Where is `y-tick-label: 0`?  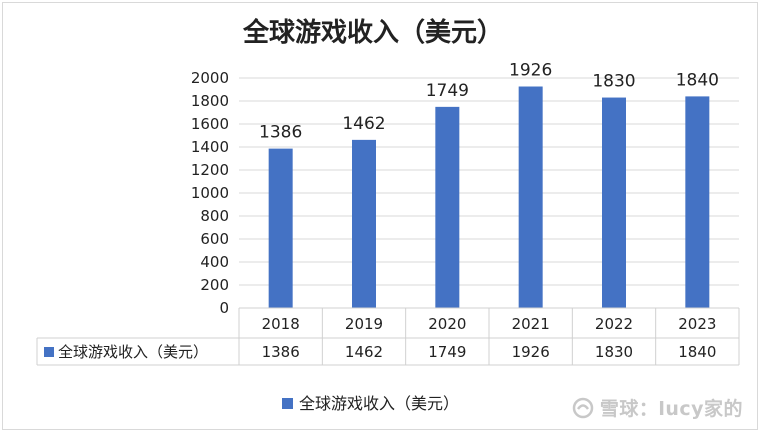 y-tick-label: 0 is located at coordinates (224, 308).